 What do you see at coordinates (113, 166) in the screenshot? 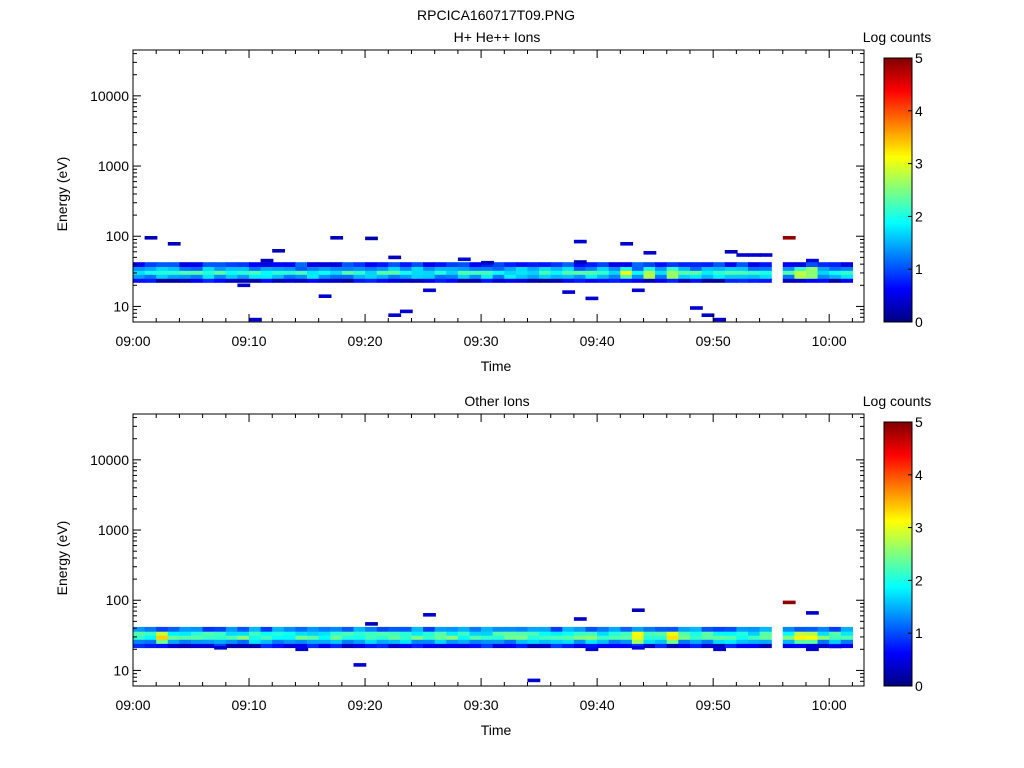
I see `y-tick-label: 1000` at bounding box center [113, 166].